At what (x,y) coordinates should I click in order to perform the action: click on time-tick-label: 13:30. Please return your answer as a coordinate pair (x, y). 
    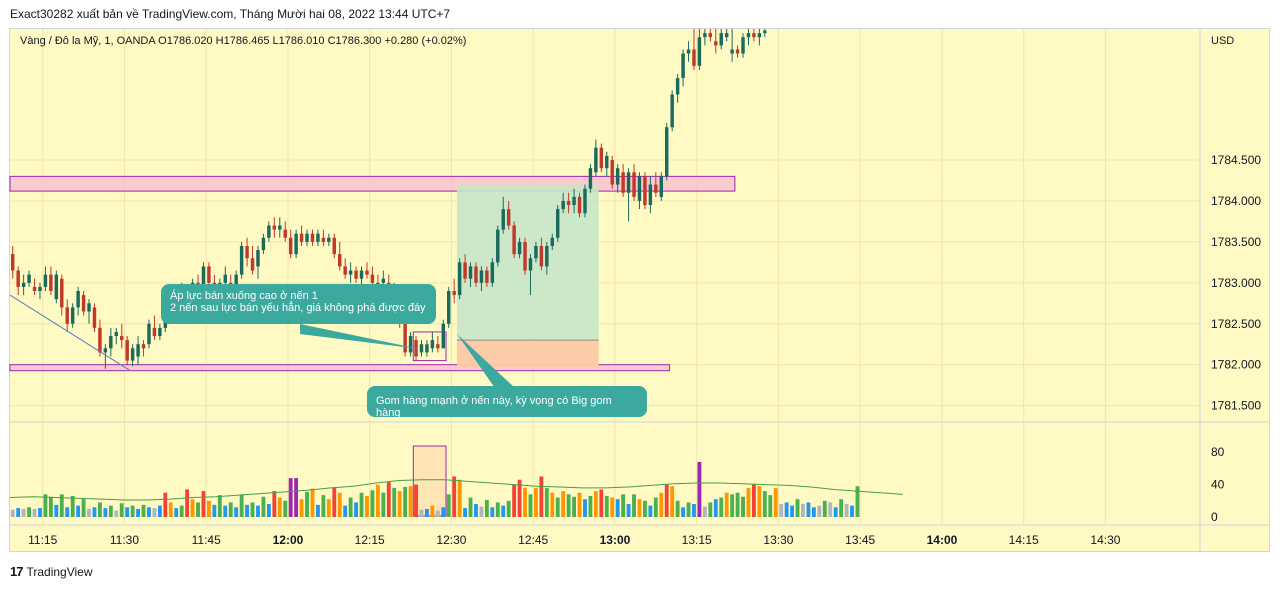
    Looking at the image, I should click on (778, 540).